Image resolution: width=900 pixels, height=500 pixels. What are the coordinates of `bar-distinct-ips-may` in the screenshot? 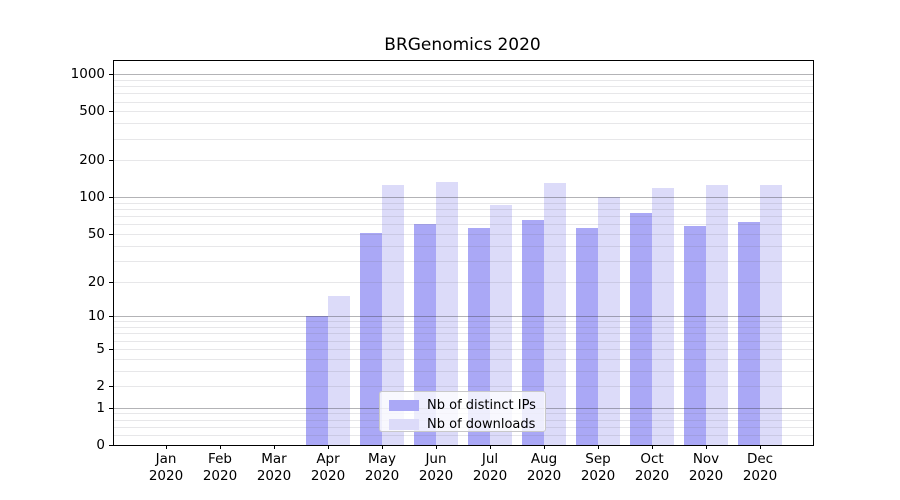 It's located at (371, 338).